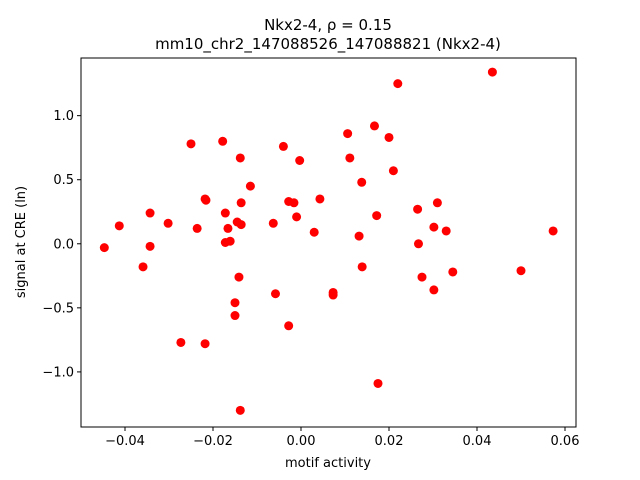 The width and height of the screenshot is (640, 480). I want to click on y-axis: −1.0 −0.5 0.0 0.5 1.0, so click(61, 244).